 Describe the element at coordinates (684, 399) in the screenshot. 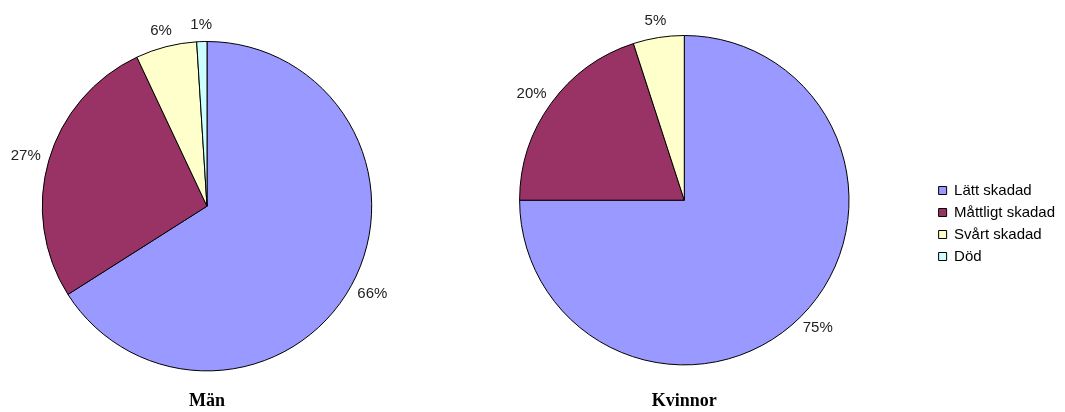

I see `text: Kvinnor` at that location.